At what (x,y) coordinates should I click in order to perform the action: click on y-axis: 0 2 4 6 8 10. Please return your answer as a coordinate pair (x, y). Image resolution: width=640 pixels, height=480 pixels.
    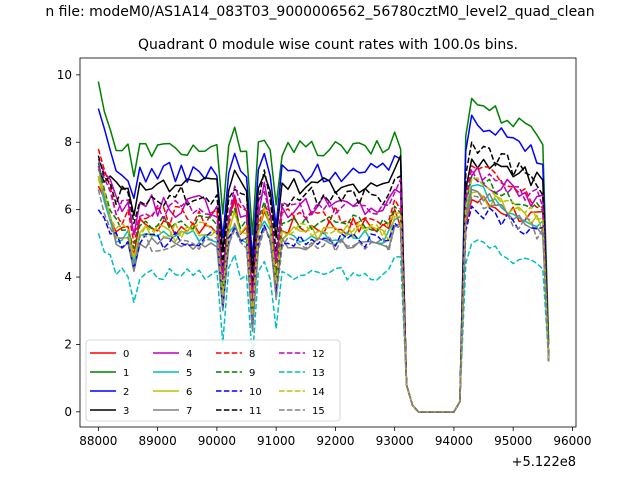
    Looking at the image, I should click on (68, 243).